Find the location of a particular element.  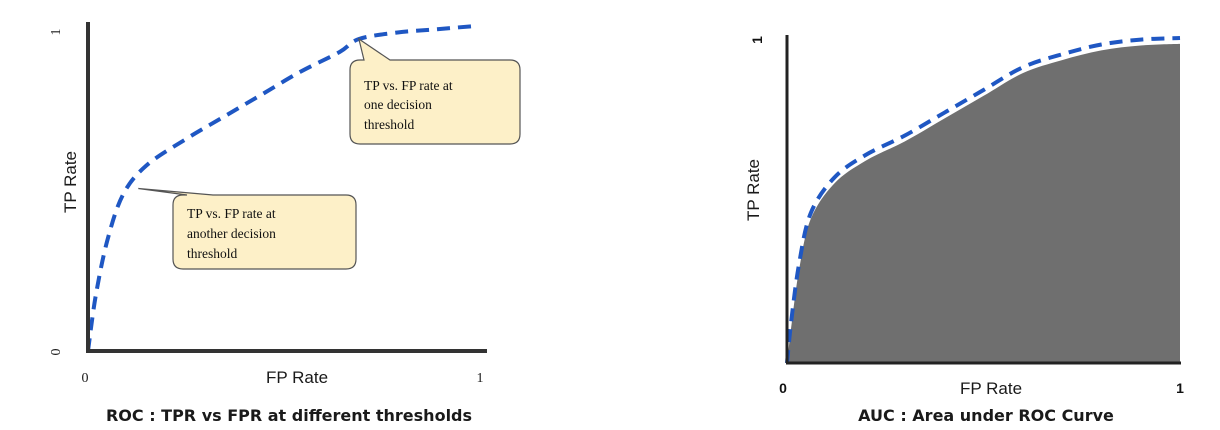

callout-one-threshold: TP vs. FP rate at one decision threshold is located at coordinates (435, 91).